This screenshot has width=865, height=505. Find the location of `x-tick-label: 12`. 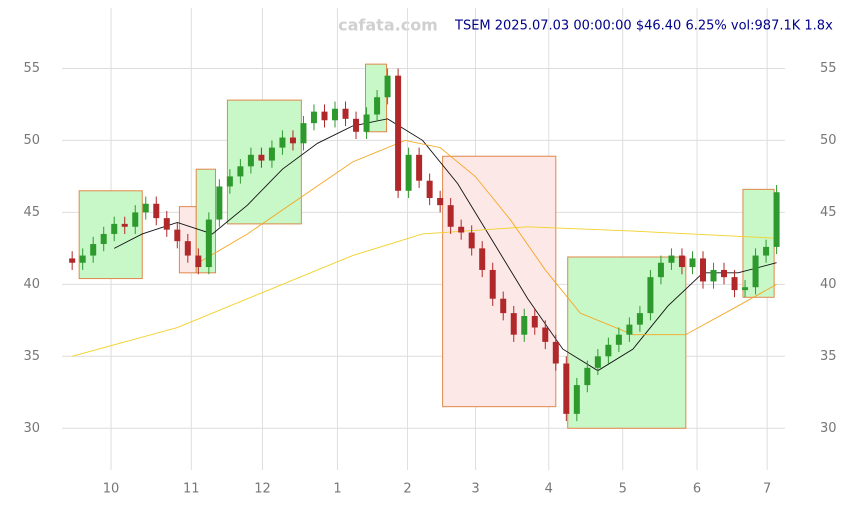

x-tick-label: 12 is located at coordinates (262, 489).